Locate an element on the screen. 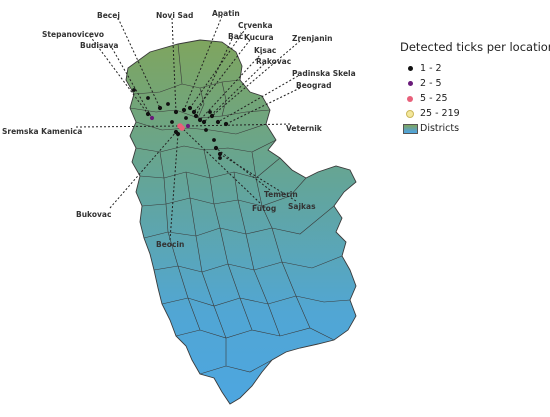 The width and height of the screenshot is (550, 417). legend-class-5-25: 5 - 25 is located at coordinates (474, 98).